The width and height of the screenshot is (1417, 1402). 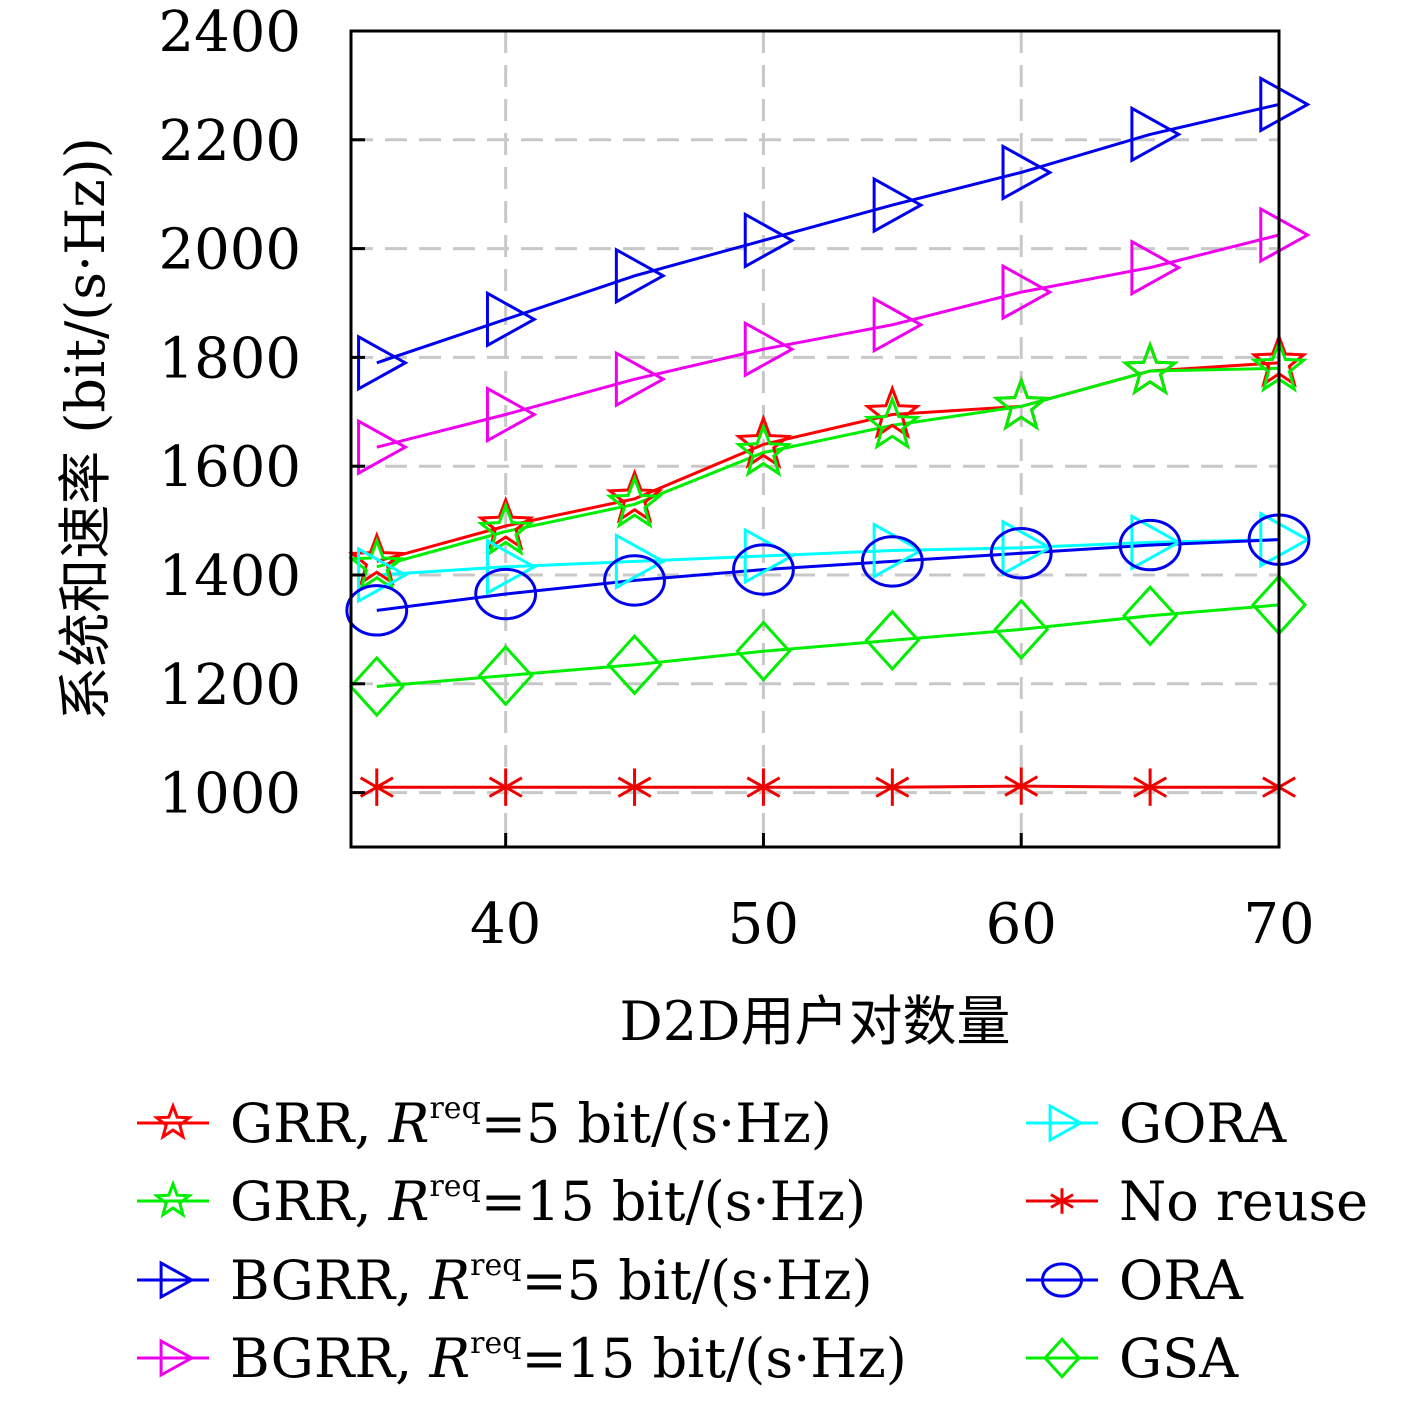 What do you see at coordinates (229, 794) in the screenshot?
I see `y-tick-label: 1000` at bounding box center [229, 794].